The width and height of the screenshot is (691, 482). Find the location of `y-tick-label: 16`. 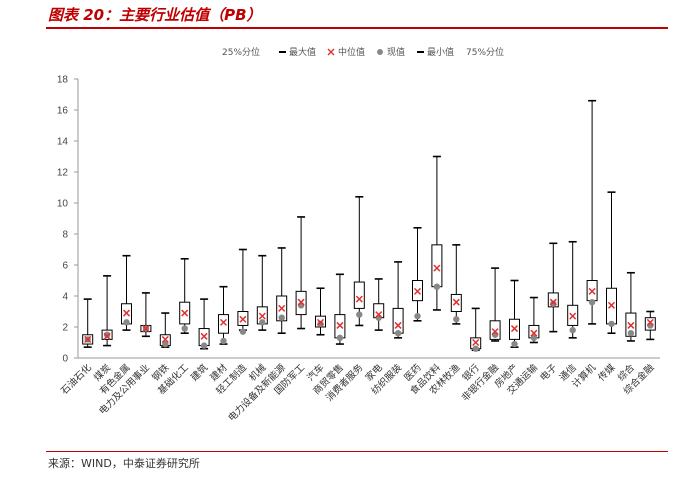

y-tick-label: 16 is located at coordinates (63, 111).